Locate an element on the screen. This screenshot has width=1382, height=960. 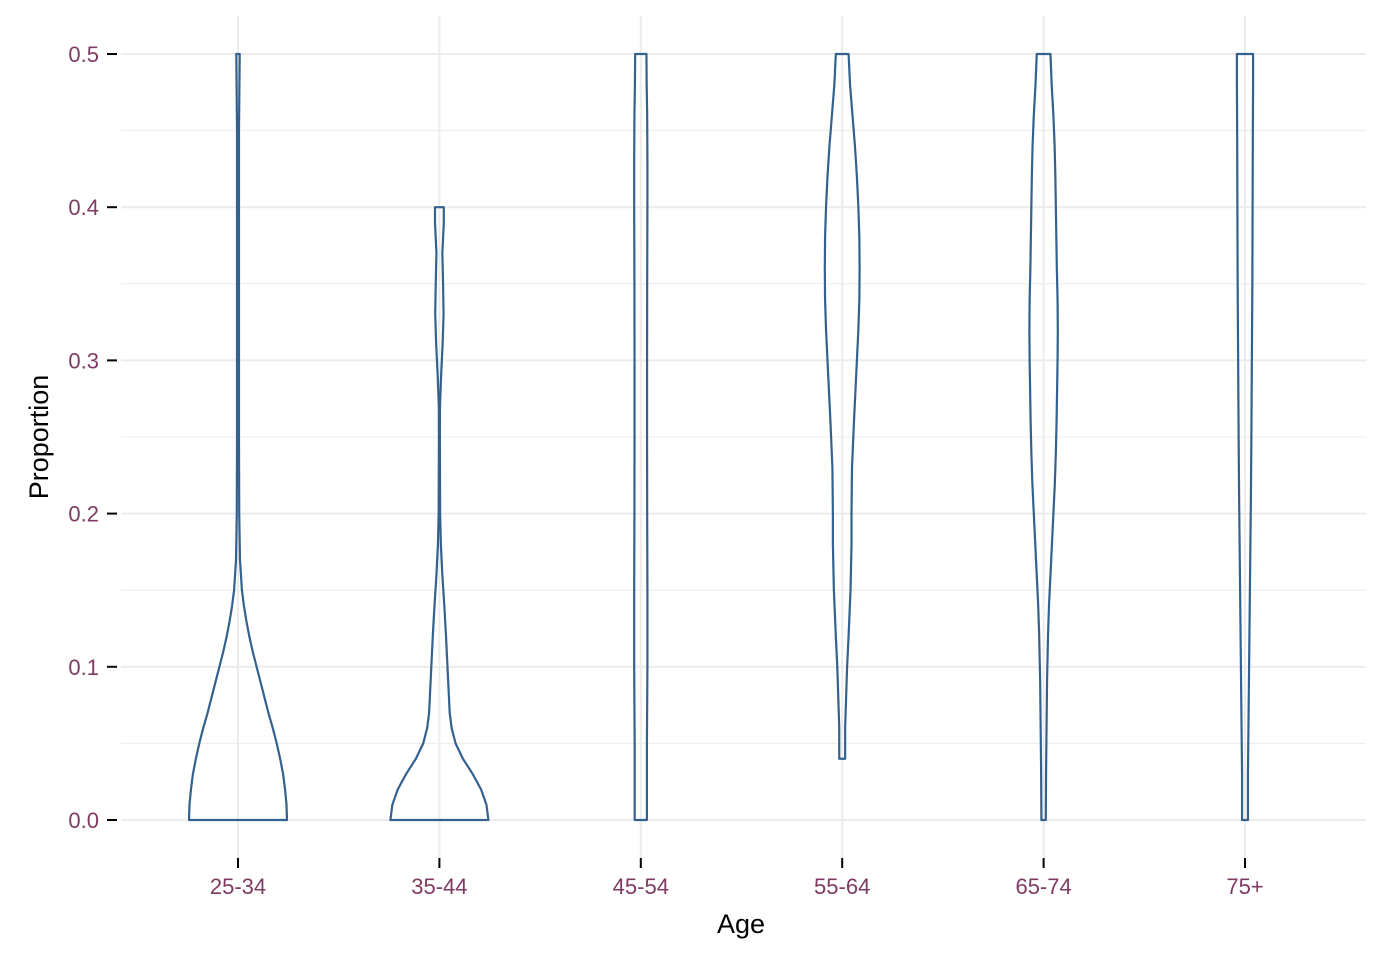
x-axis-title: Age is located at coordinates (741, 924).